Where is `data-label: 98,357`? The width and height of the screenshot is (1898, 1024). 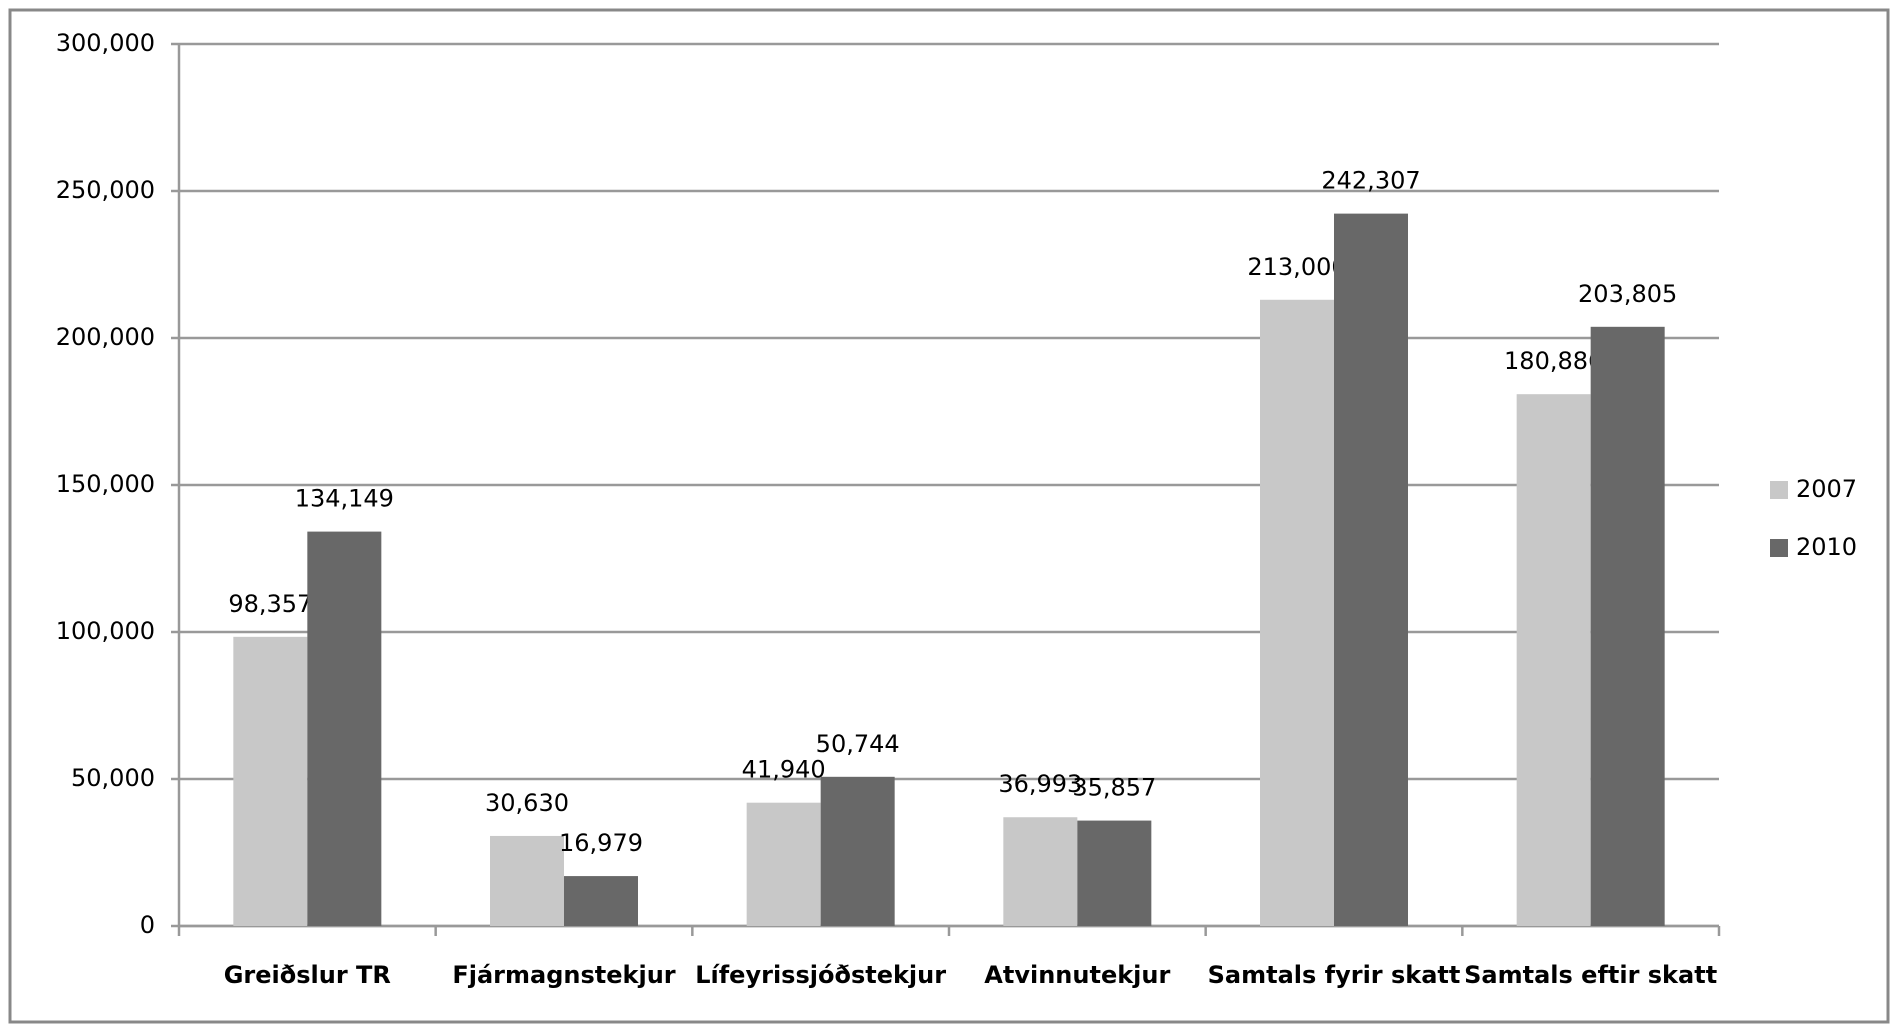
data-label: 98,357 is located at coordinates (270, 604).